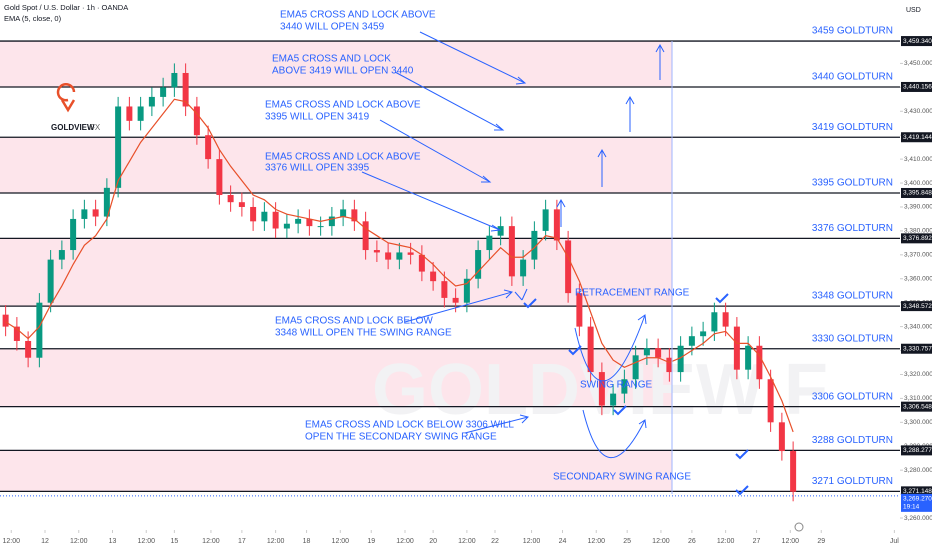 The width and height of the screenshot is (932, 550). Describe the element at coordinates (852, 31) in the screenshot. I see `level-label: 3459 GOLDTURN` at that location.